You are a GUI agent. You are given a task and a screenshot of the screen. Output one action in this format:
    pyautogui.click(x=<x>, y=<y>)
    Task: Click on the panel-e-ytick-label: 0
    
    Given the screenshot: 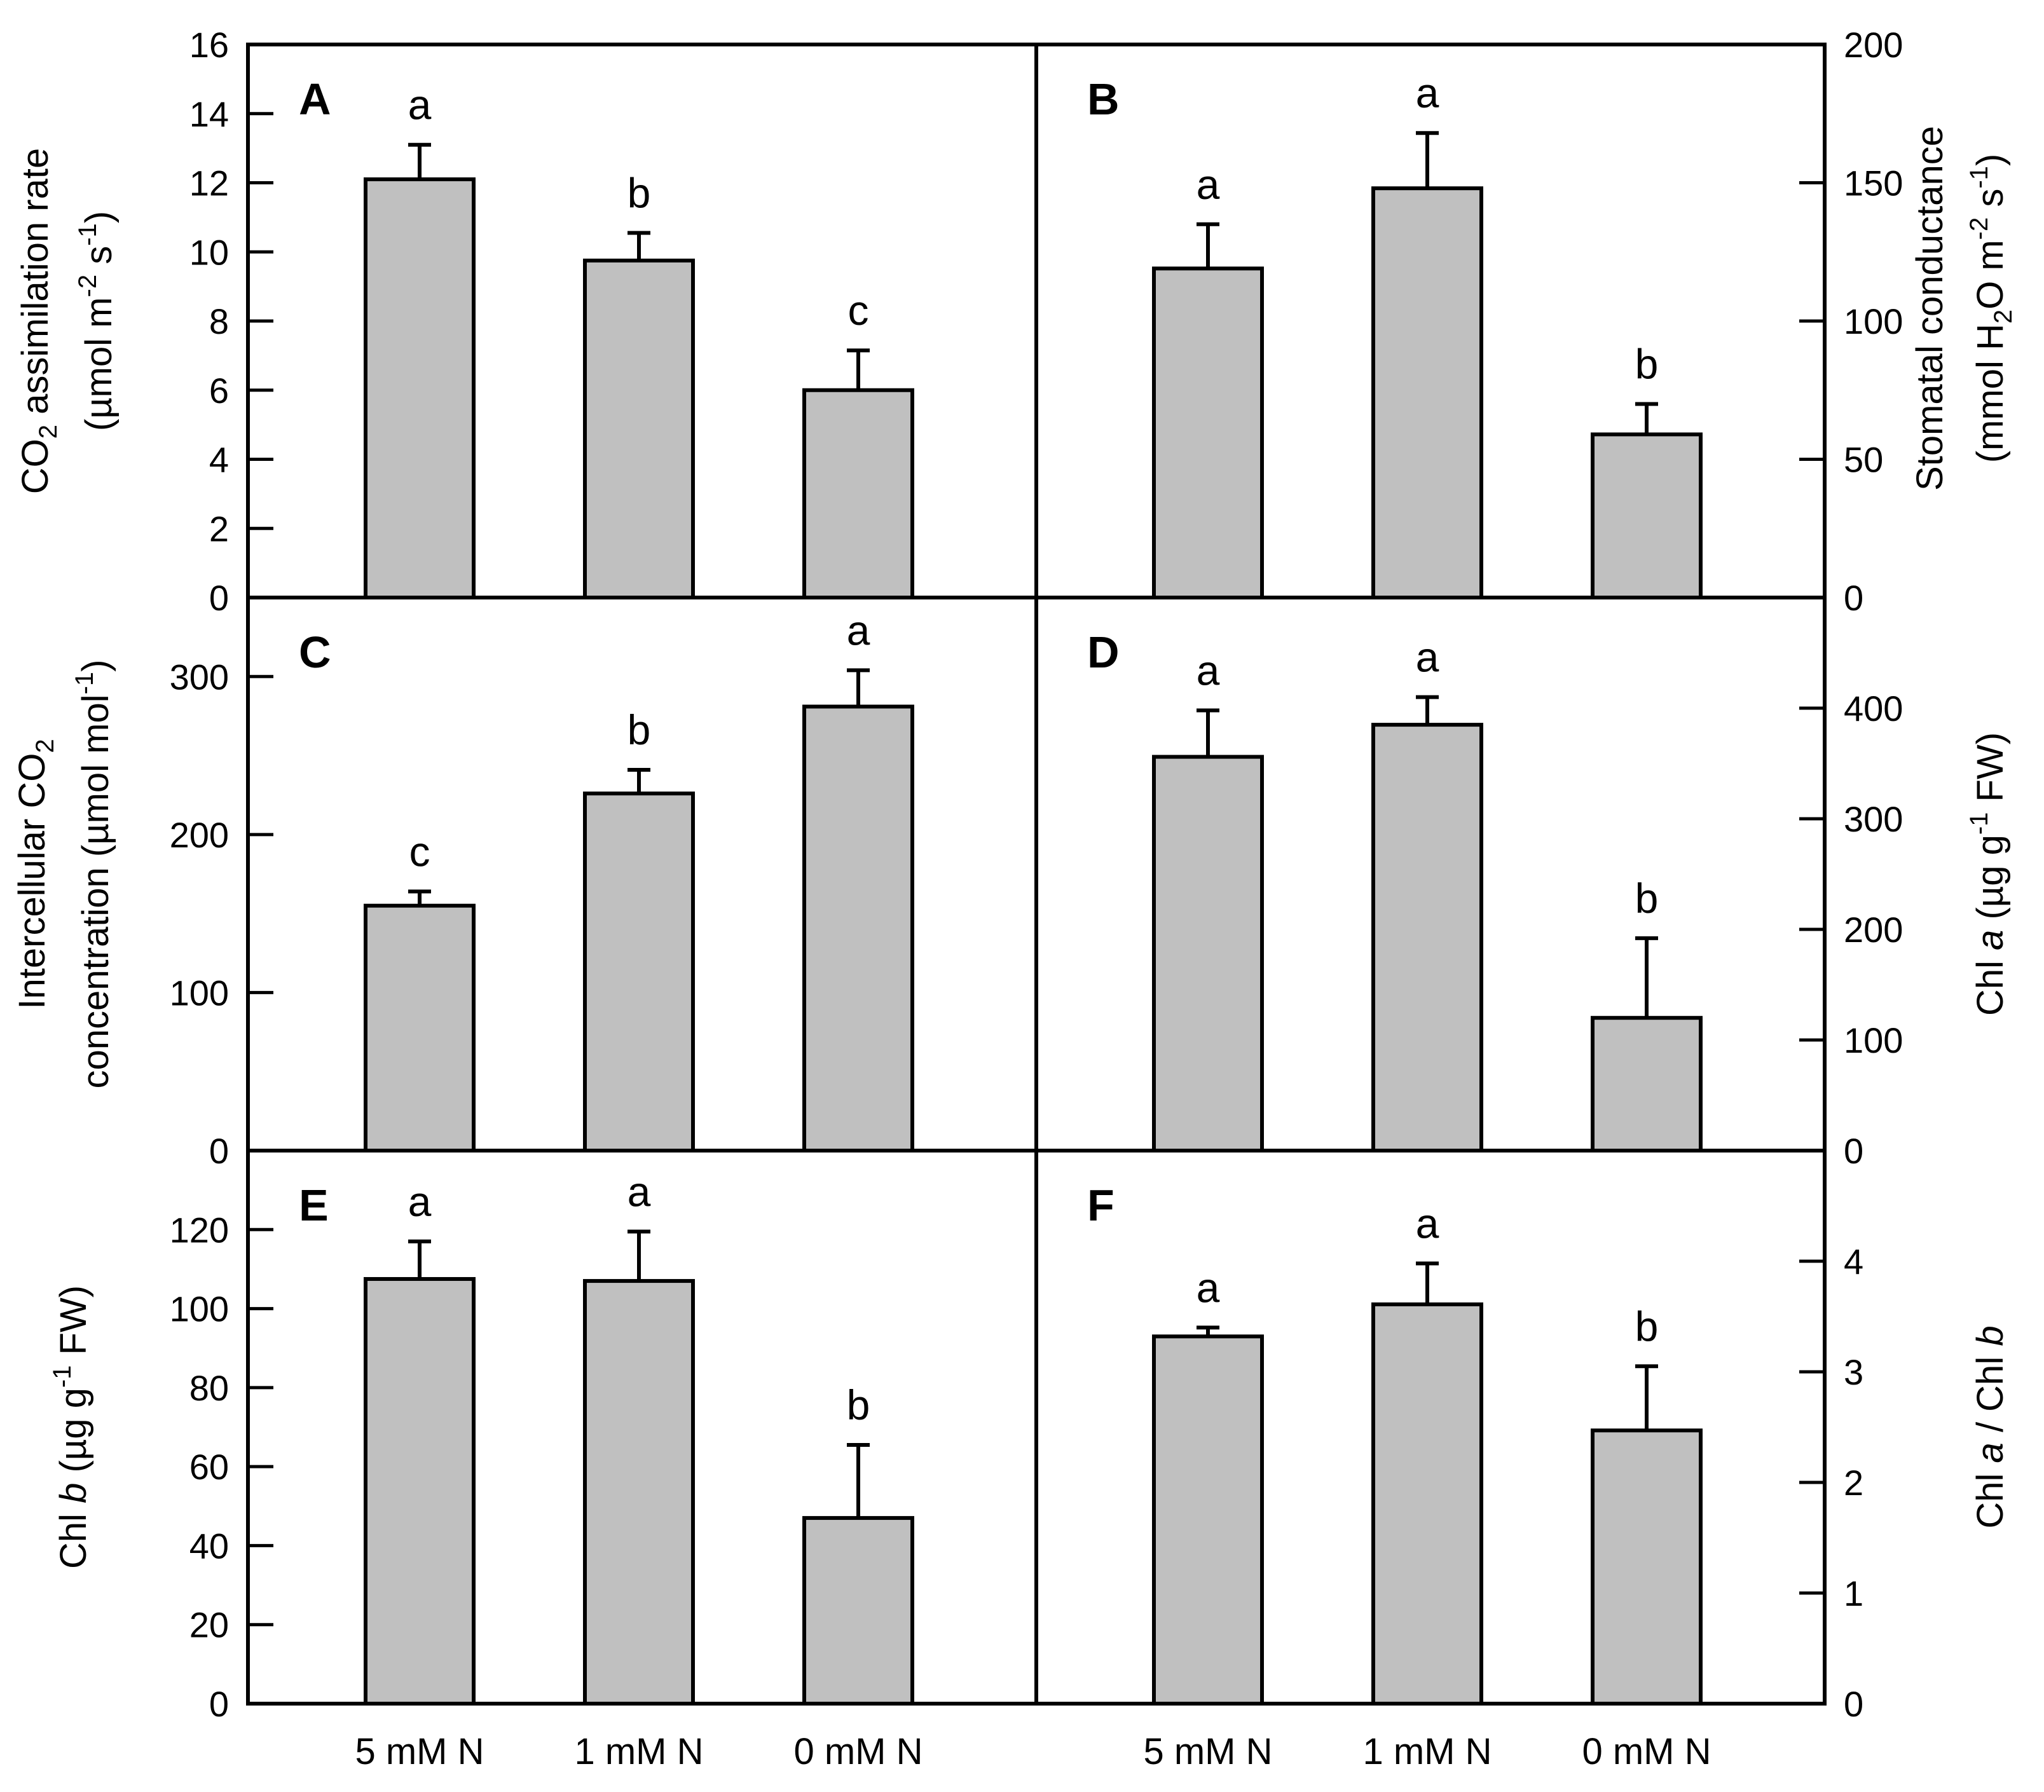 What is the action you would take?
    pyautogui.click(x=219, y=1704)
    